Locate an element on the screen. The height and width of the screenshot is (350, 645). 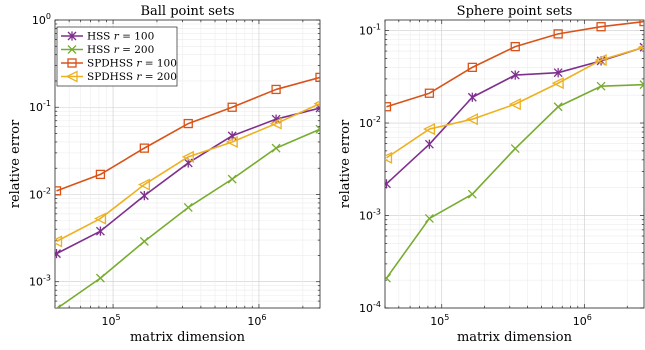
y-tick-label: 10⁰ is located at coordinates (41, 19).